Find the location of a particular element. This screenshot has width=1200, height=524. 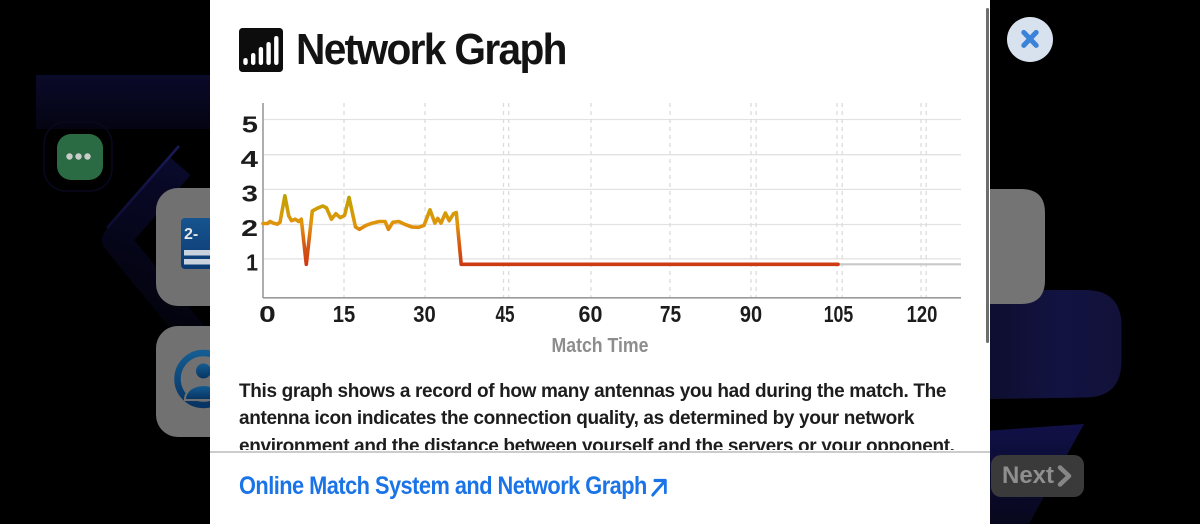

svg-text: 3 is located at coordinates (250, 194).